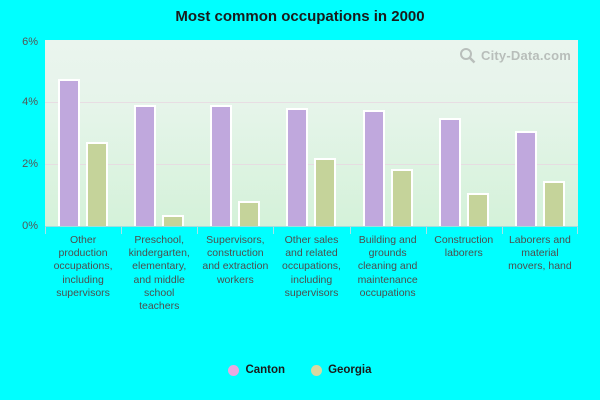 This screenshot has width=600, height=400. Describe the element at coordinates (265, 370) in the screenshot. I see `legend-label: Canton` at that location.